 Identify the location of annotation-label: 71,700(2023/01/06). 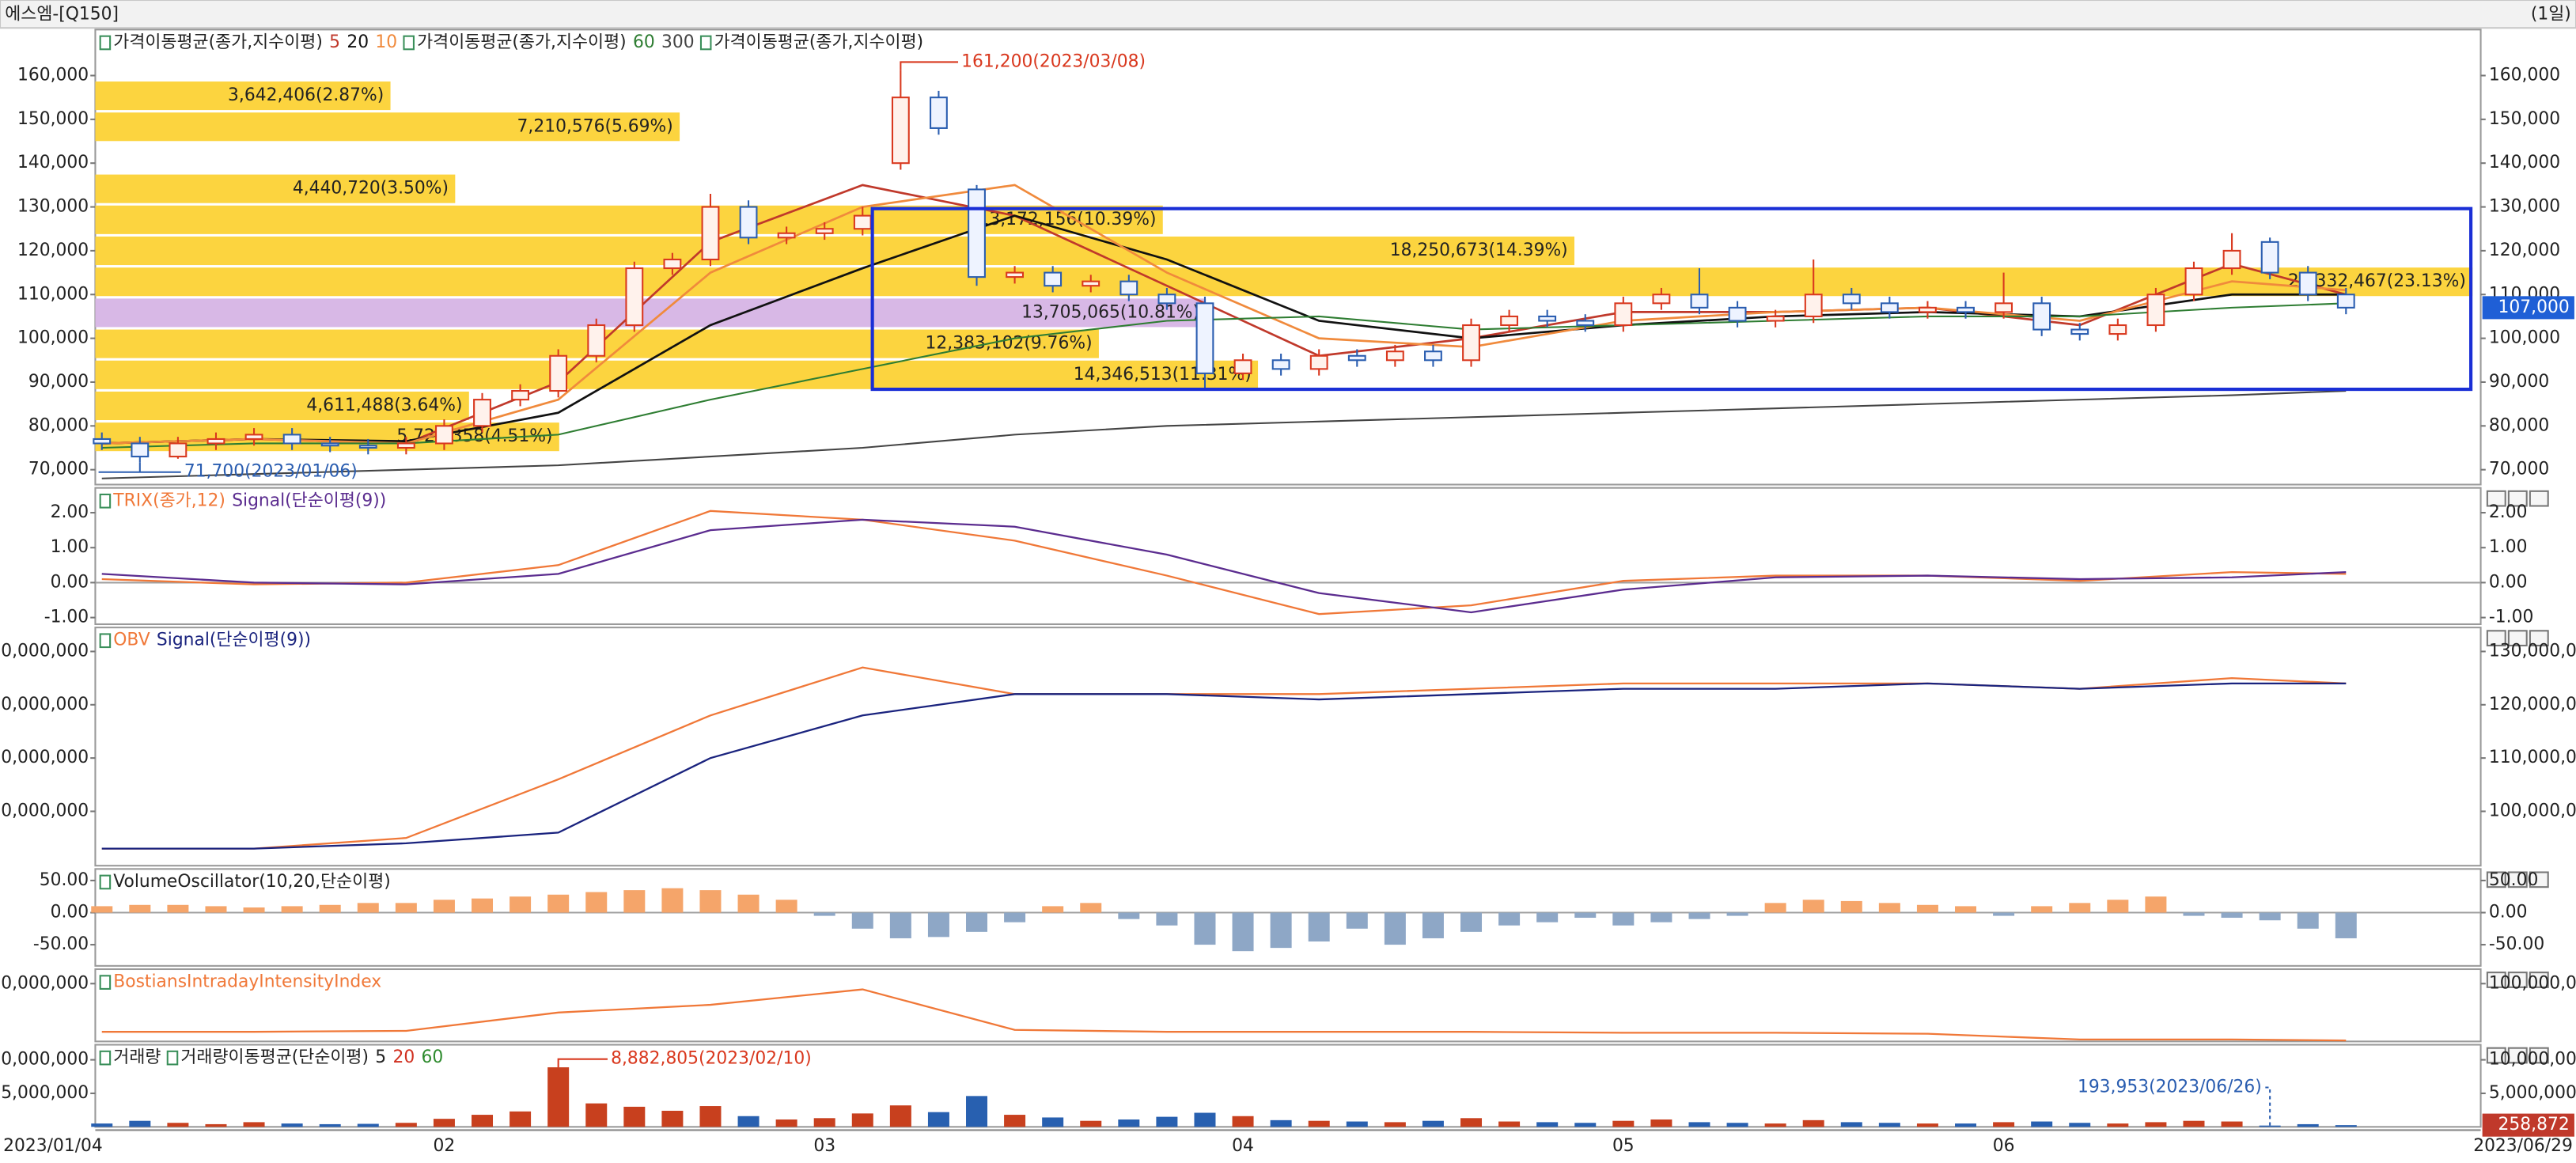
(271, 472).